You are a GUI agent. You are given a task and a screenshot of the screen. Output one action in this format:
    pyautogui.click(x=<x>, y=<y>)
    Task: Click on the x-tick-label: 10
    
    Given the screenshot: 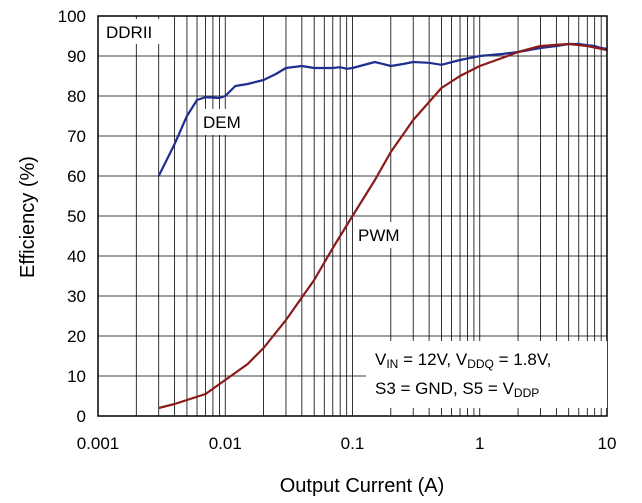 What is the action you would take?
    pyautogui.click(x=607, y=443)
    